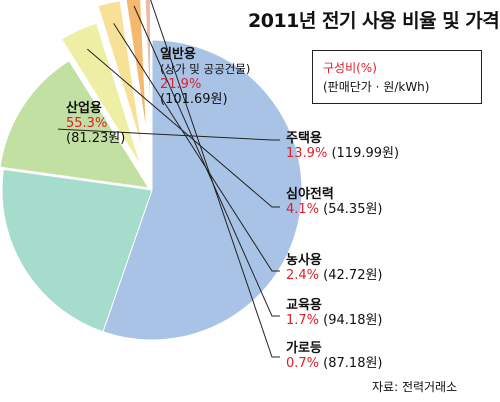  Describe the element at coordinates (415, 387) in the screenshot. I see `source-note: 자료: 전력거래소` at that location.